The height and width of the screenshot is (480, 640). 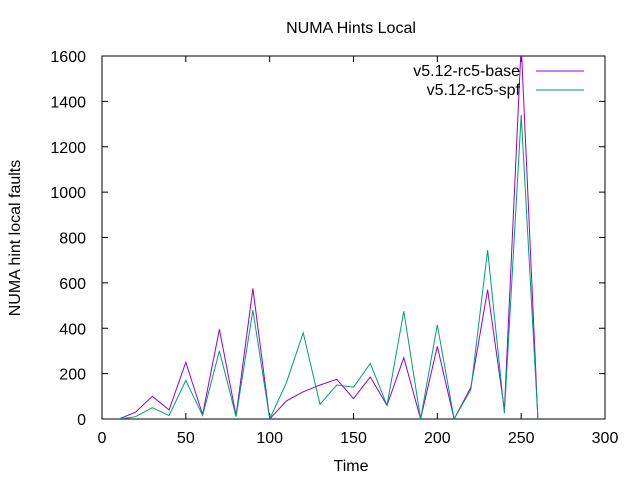 I want to click on y-tick-label: 800, so click(x=72, y=239).